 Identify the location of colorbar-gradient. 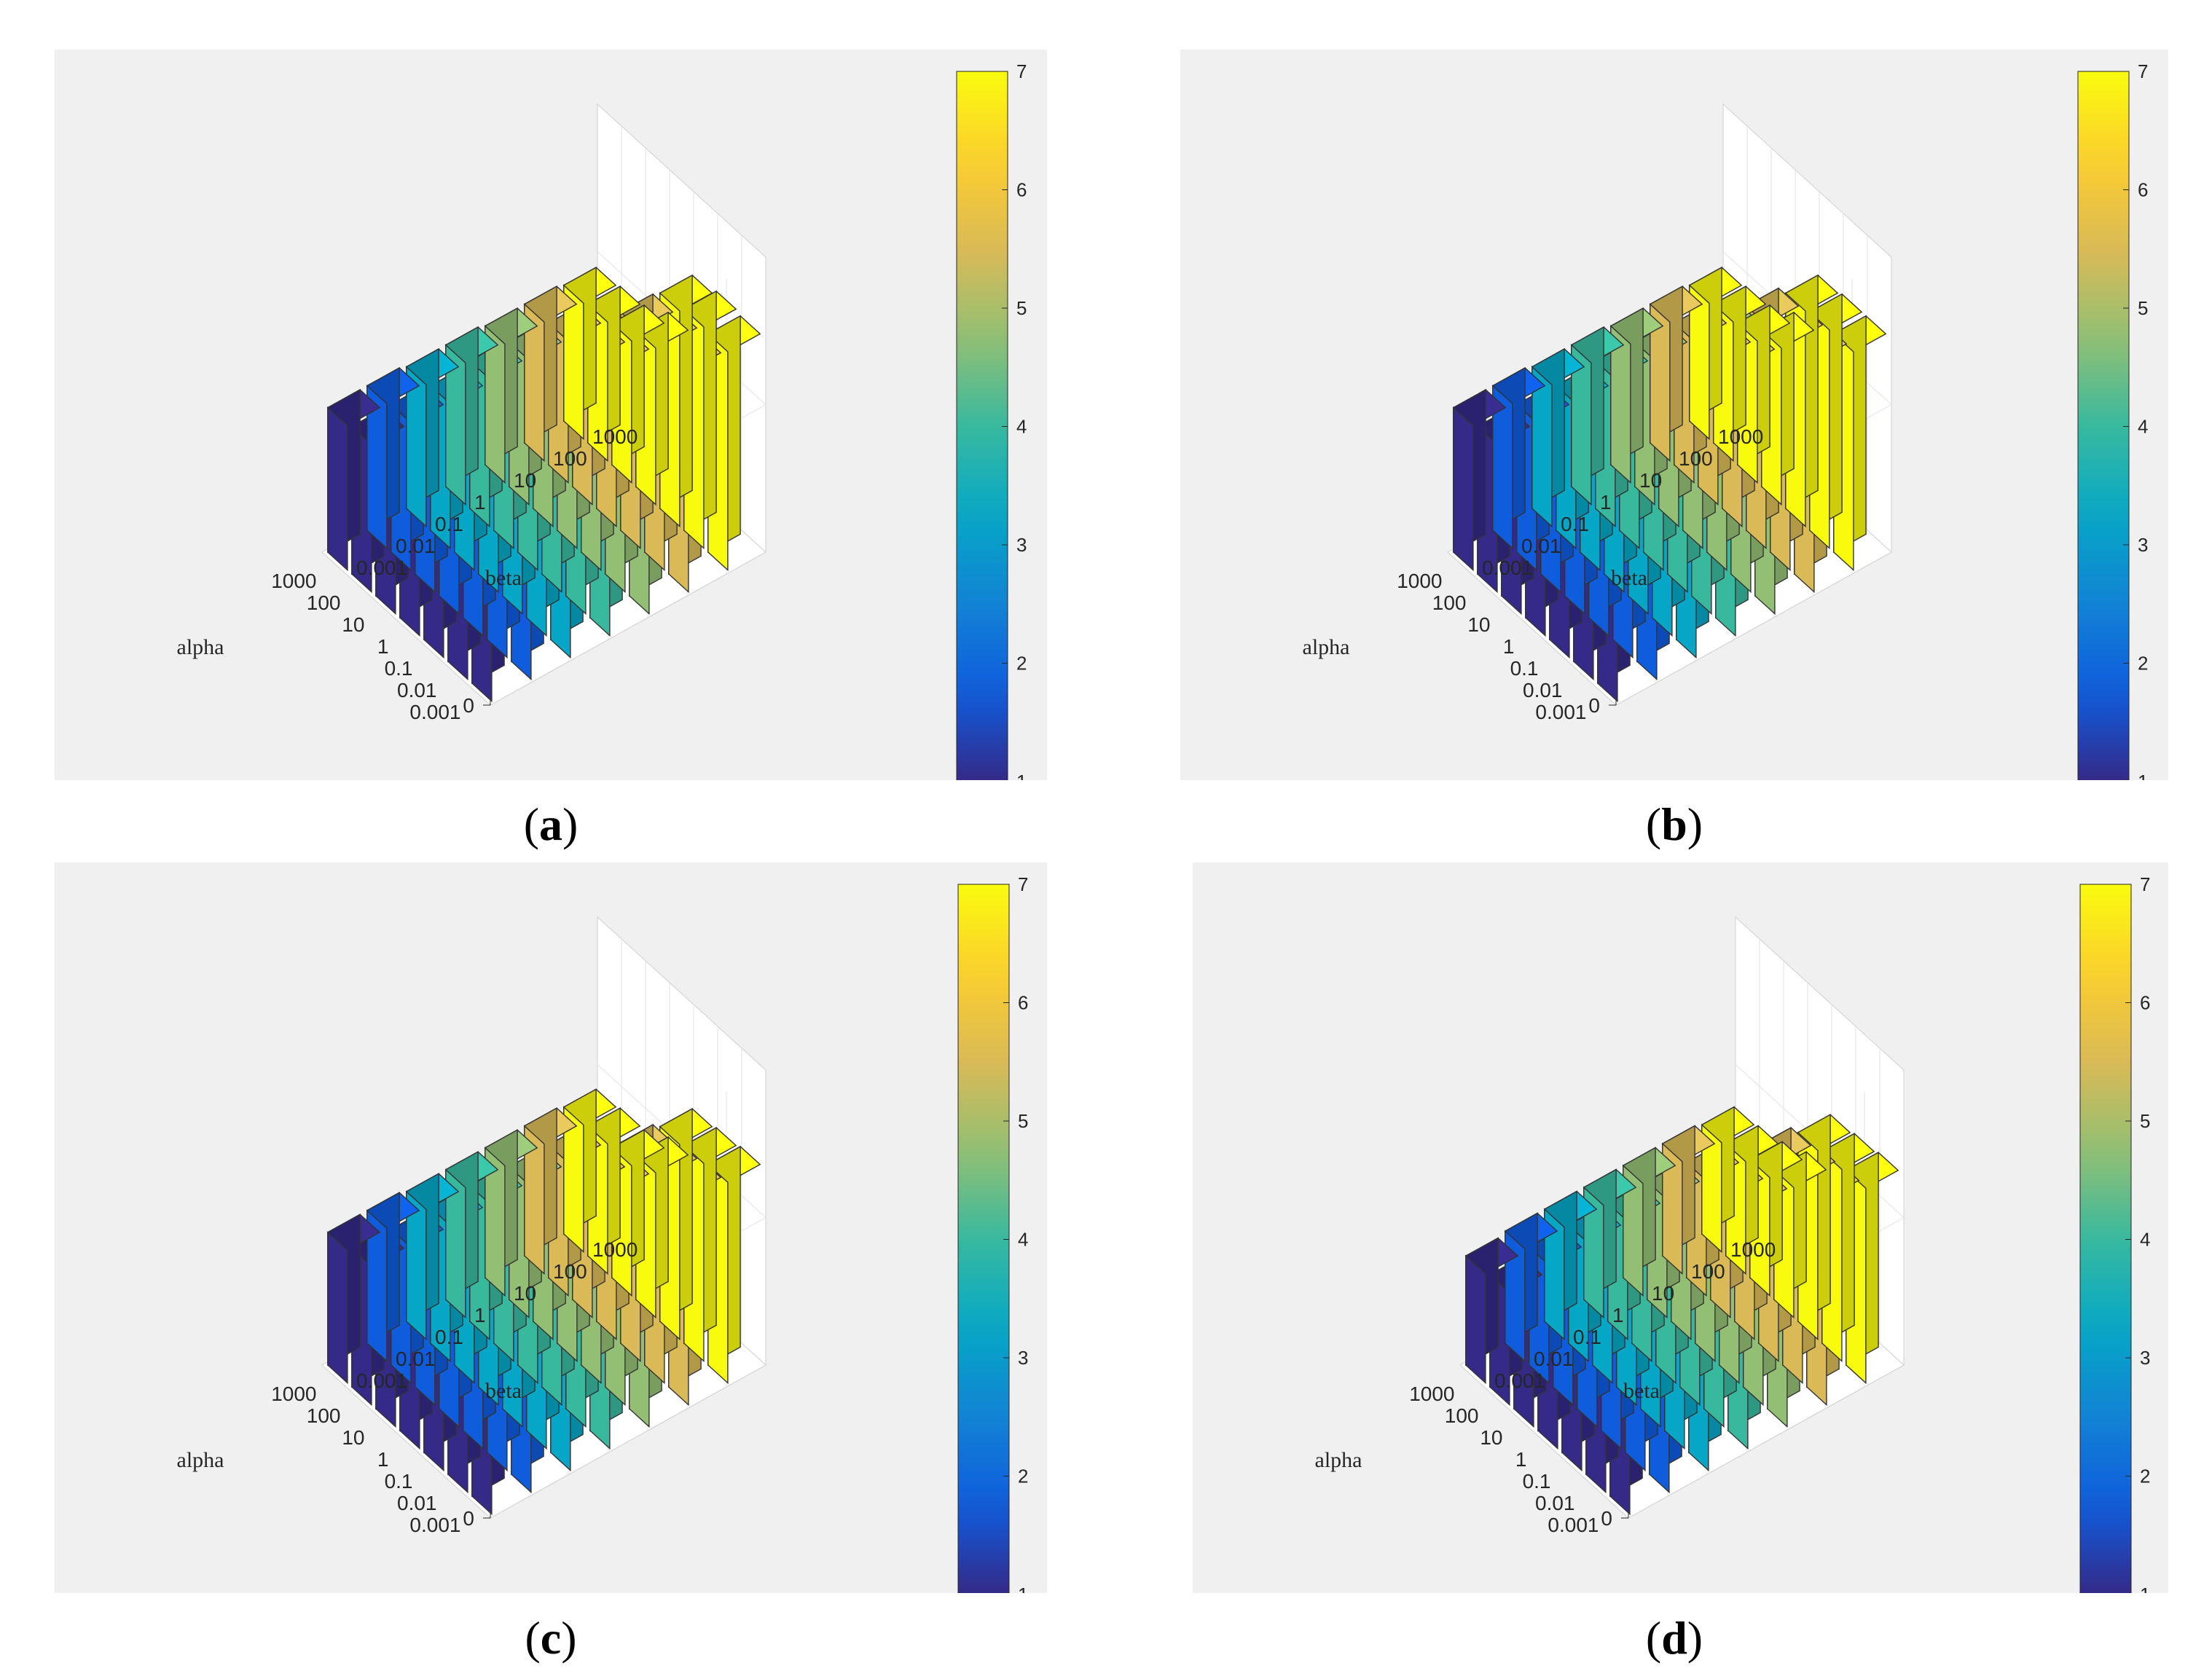
(982, 426).